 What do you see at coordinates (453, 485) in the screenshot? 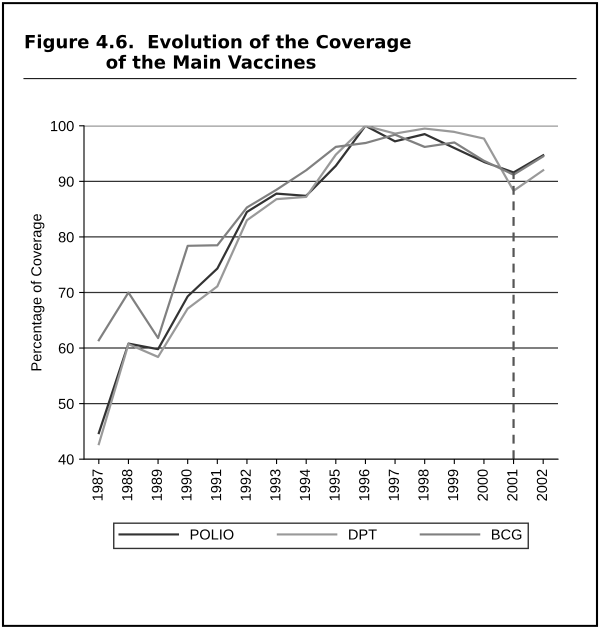
I see `x-tick-label: 1999` at bounding box center [453, 485].